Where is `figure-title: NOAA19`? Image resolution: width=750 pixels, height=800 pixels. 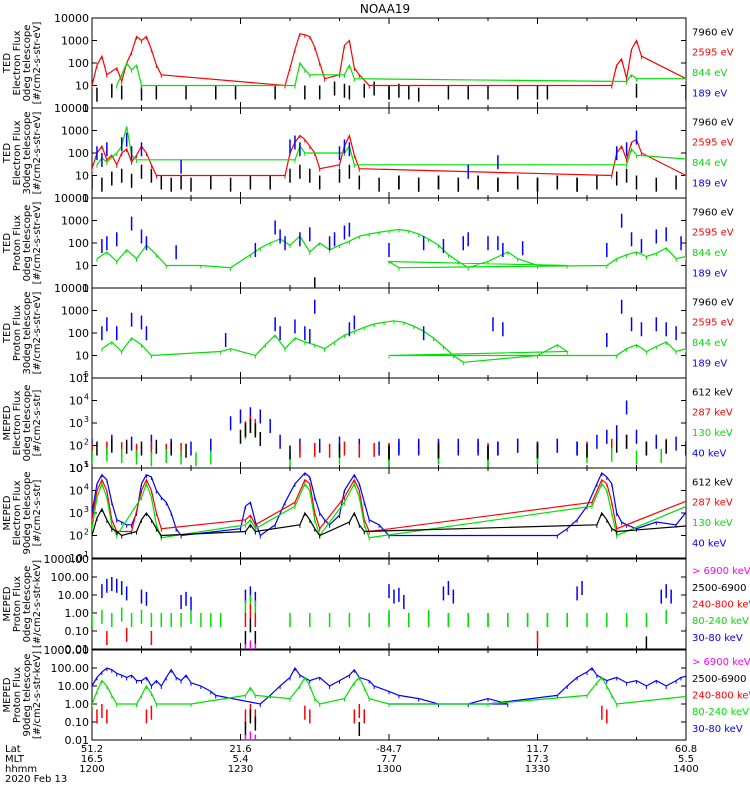 figure-title: NOAA19 is located at coordinates (385, 9).